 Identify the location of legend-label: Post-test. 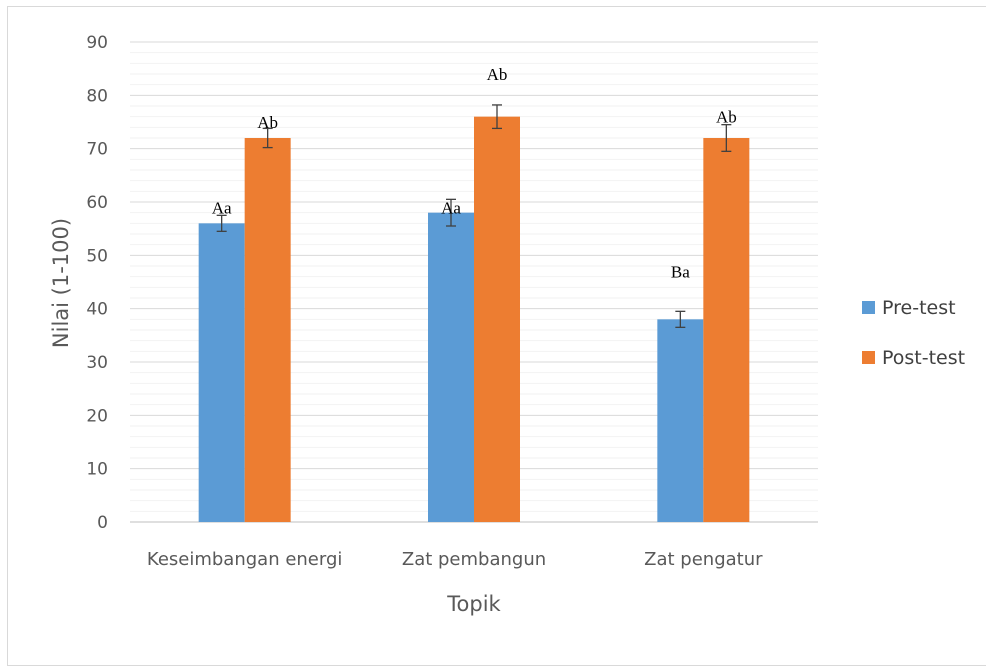
(923, 358).